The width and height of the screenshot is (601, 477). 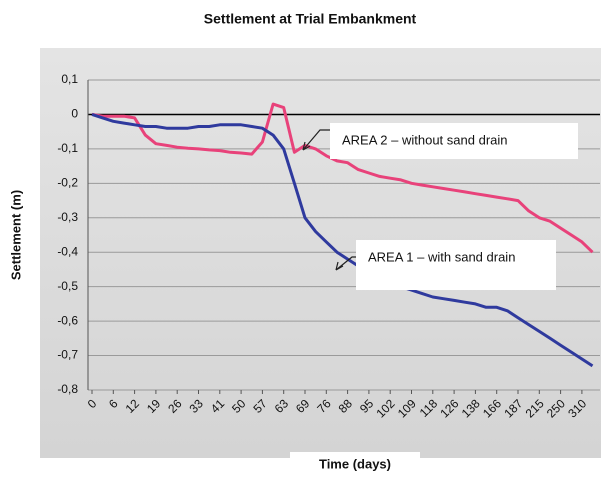 What do you see at coordinates (67, 286) in the screenshot?
I see `y-tick-label: -0,5` at bounding box center [67, 286].